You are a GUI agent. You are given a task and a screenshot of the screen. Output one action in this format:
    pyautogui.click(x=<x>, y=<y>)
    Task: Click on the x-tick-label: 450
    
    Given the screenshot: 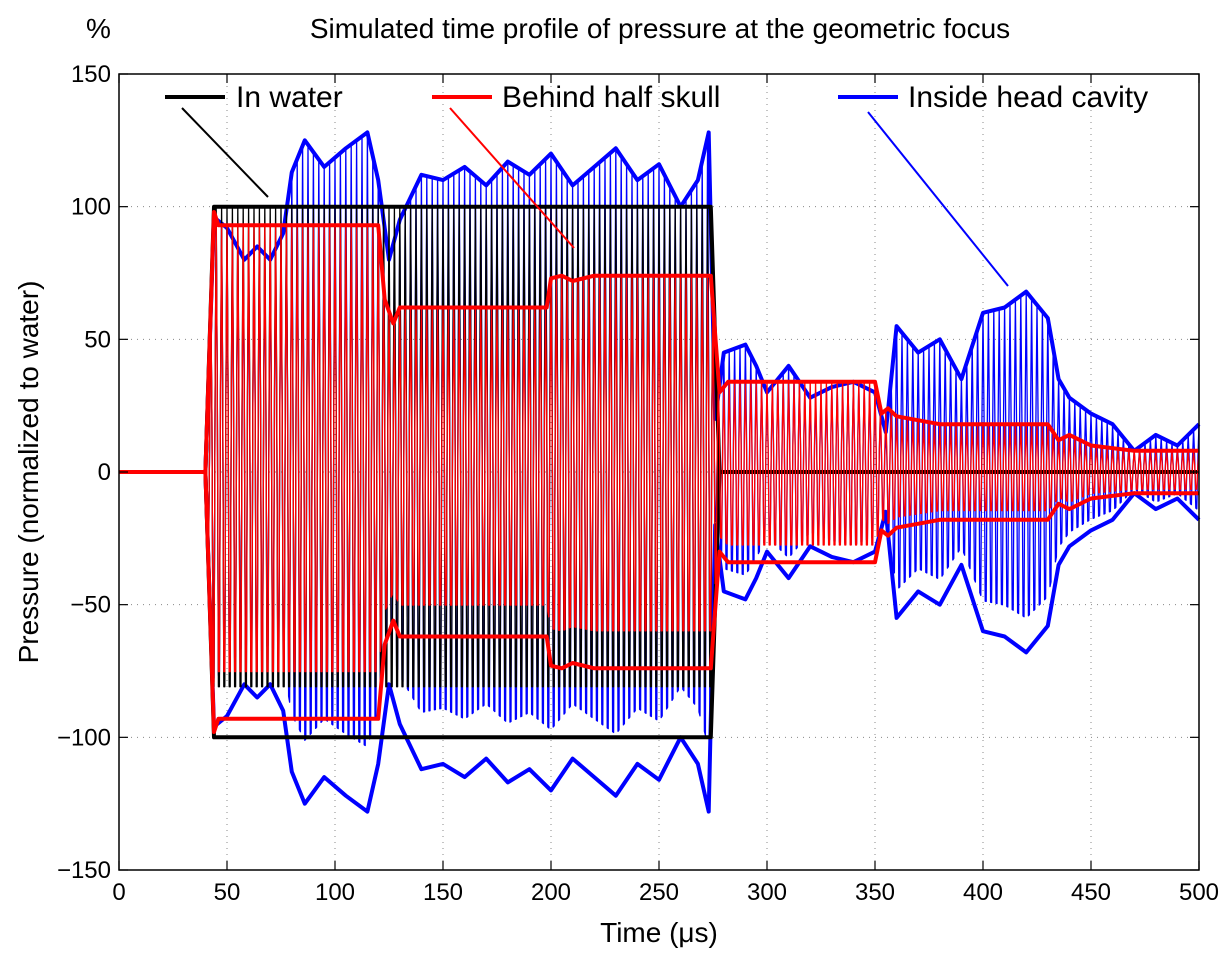 What is the action you would take?
    pyautogui.click(x=1091, y=892)
    